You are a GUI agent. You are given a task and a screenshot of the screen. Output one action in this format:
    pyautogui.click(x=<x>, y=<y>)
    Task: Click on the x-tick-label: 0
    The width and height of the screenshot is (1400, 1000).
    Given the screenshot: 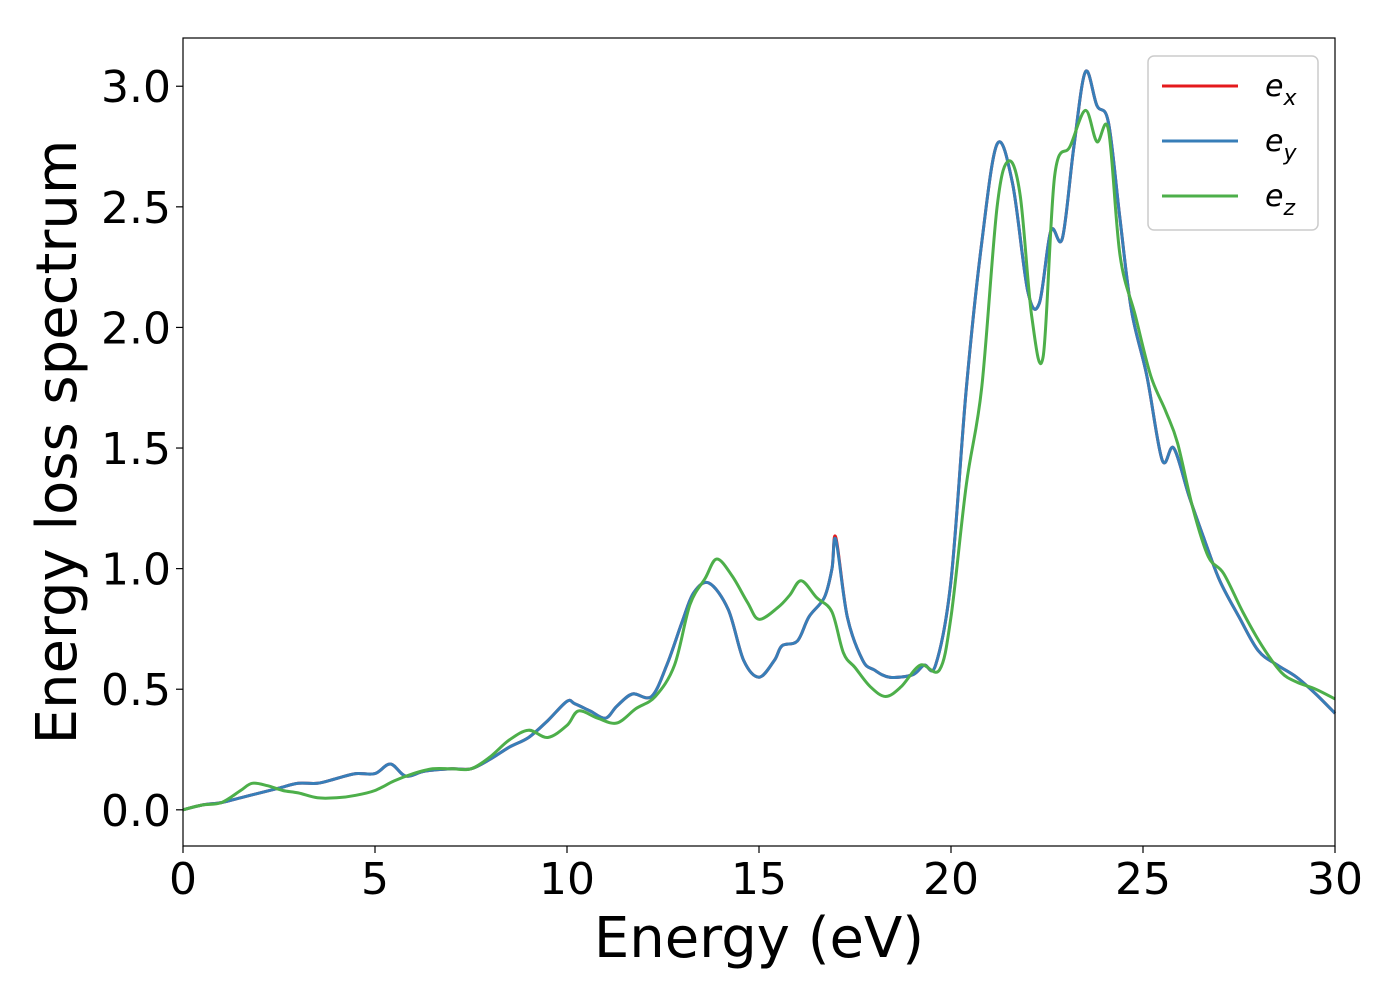 What is the action you would take?
    pyautogui.click(x=183, y=879)
    